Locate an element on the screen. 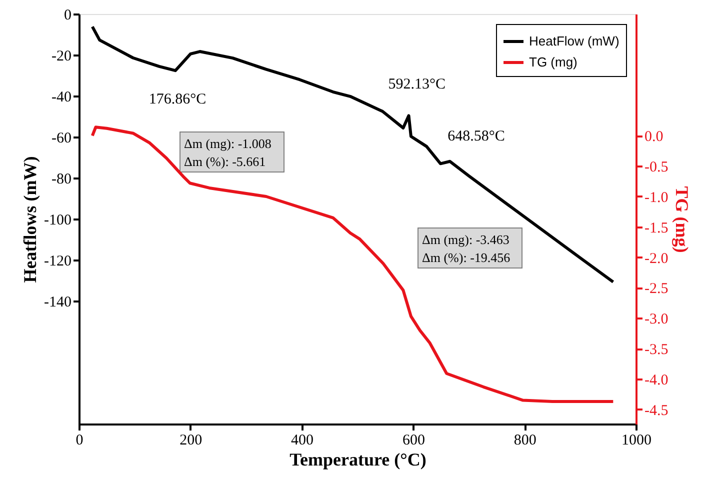 This screenshot has width=714, height=491. y-tick-label: -40 is located at coordinates (62, 98).